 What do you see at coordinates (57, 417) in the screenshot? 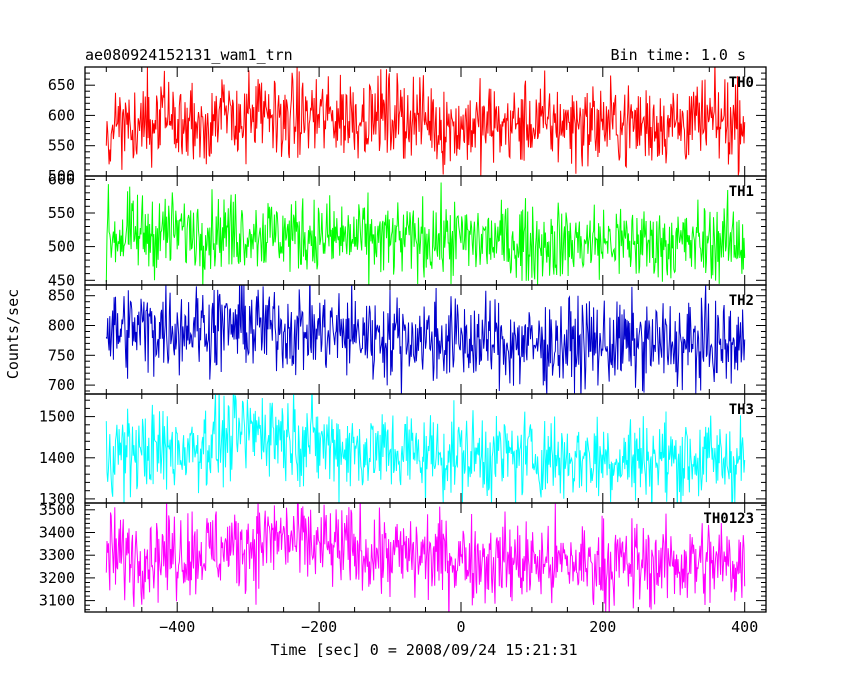
I see `y-tick-label: 1500` at bounding box center [57, 417].